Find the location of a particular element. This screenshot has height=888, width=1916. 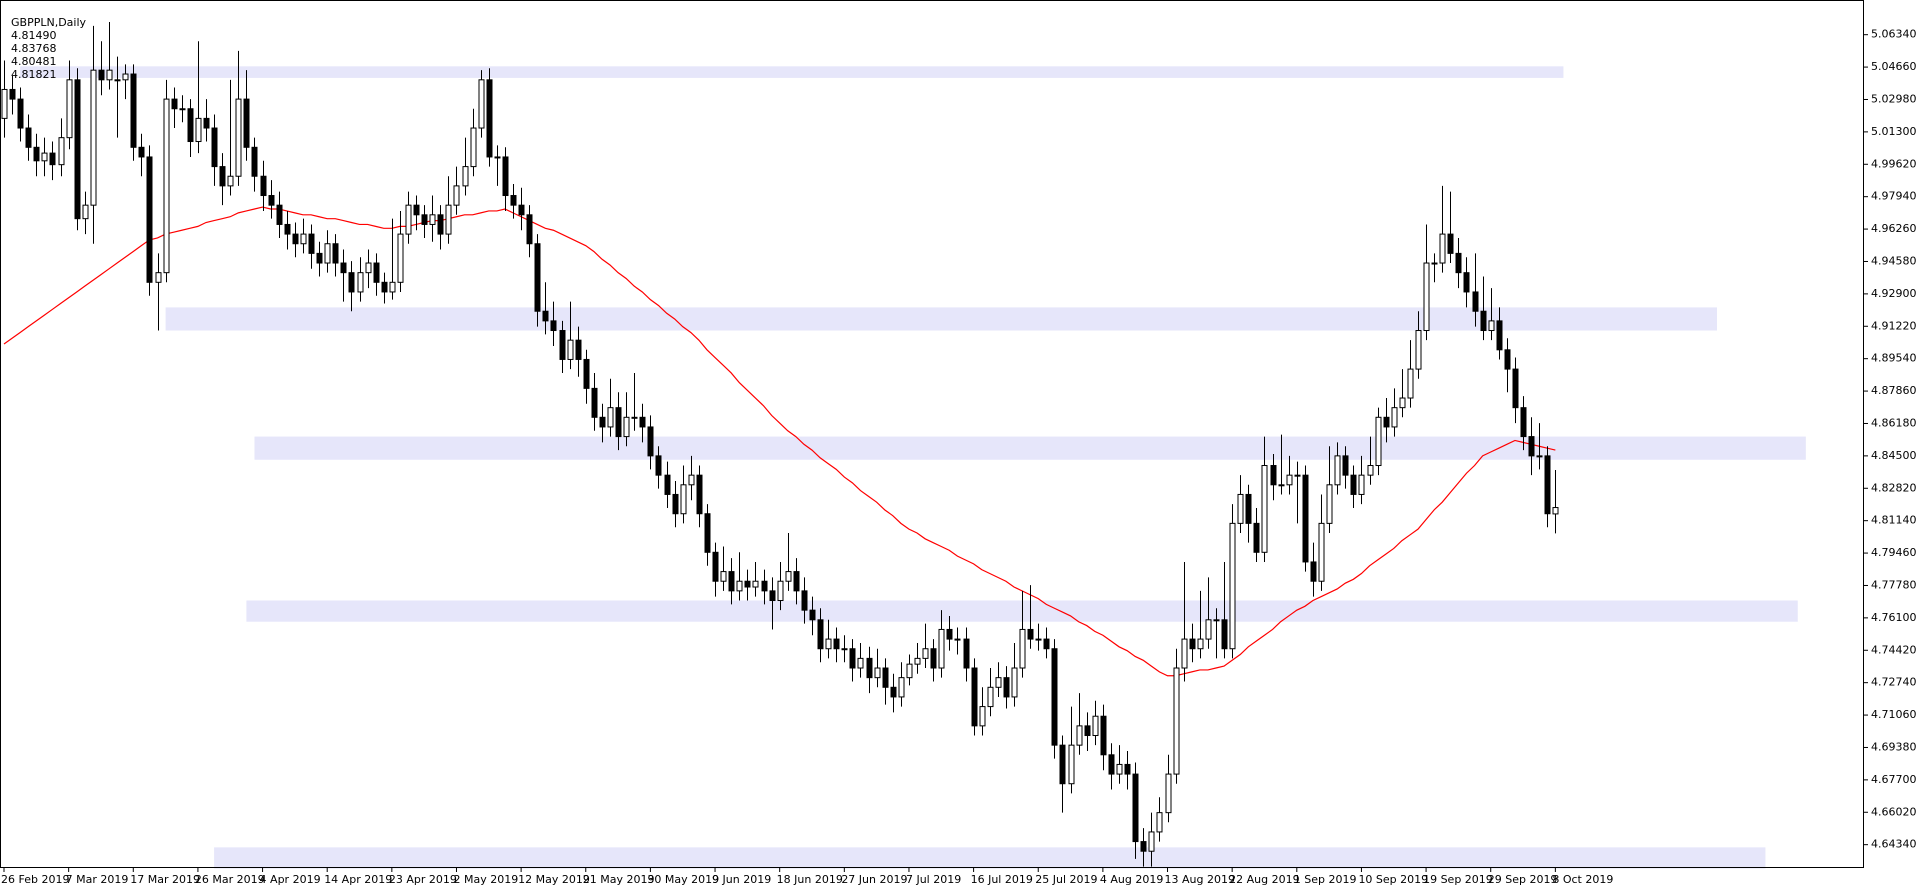

x-tick-label: 10 Sep 2019 is located at coordinates (1393, 879).